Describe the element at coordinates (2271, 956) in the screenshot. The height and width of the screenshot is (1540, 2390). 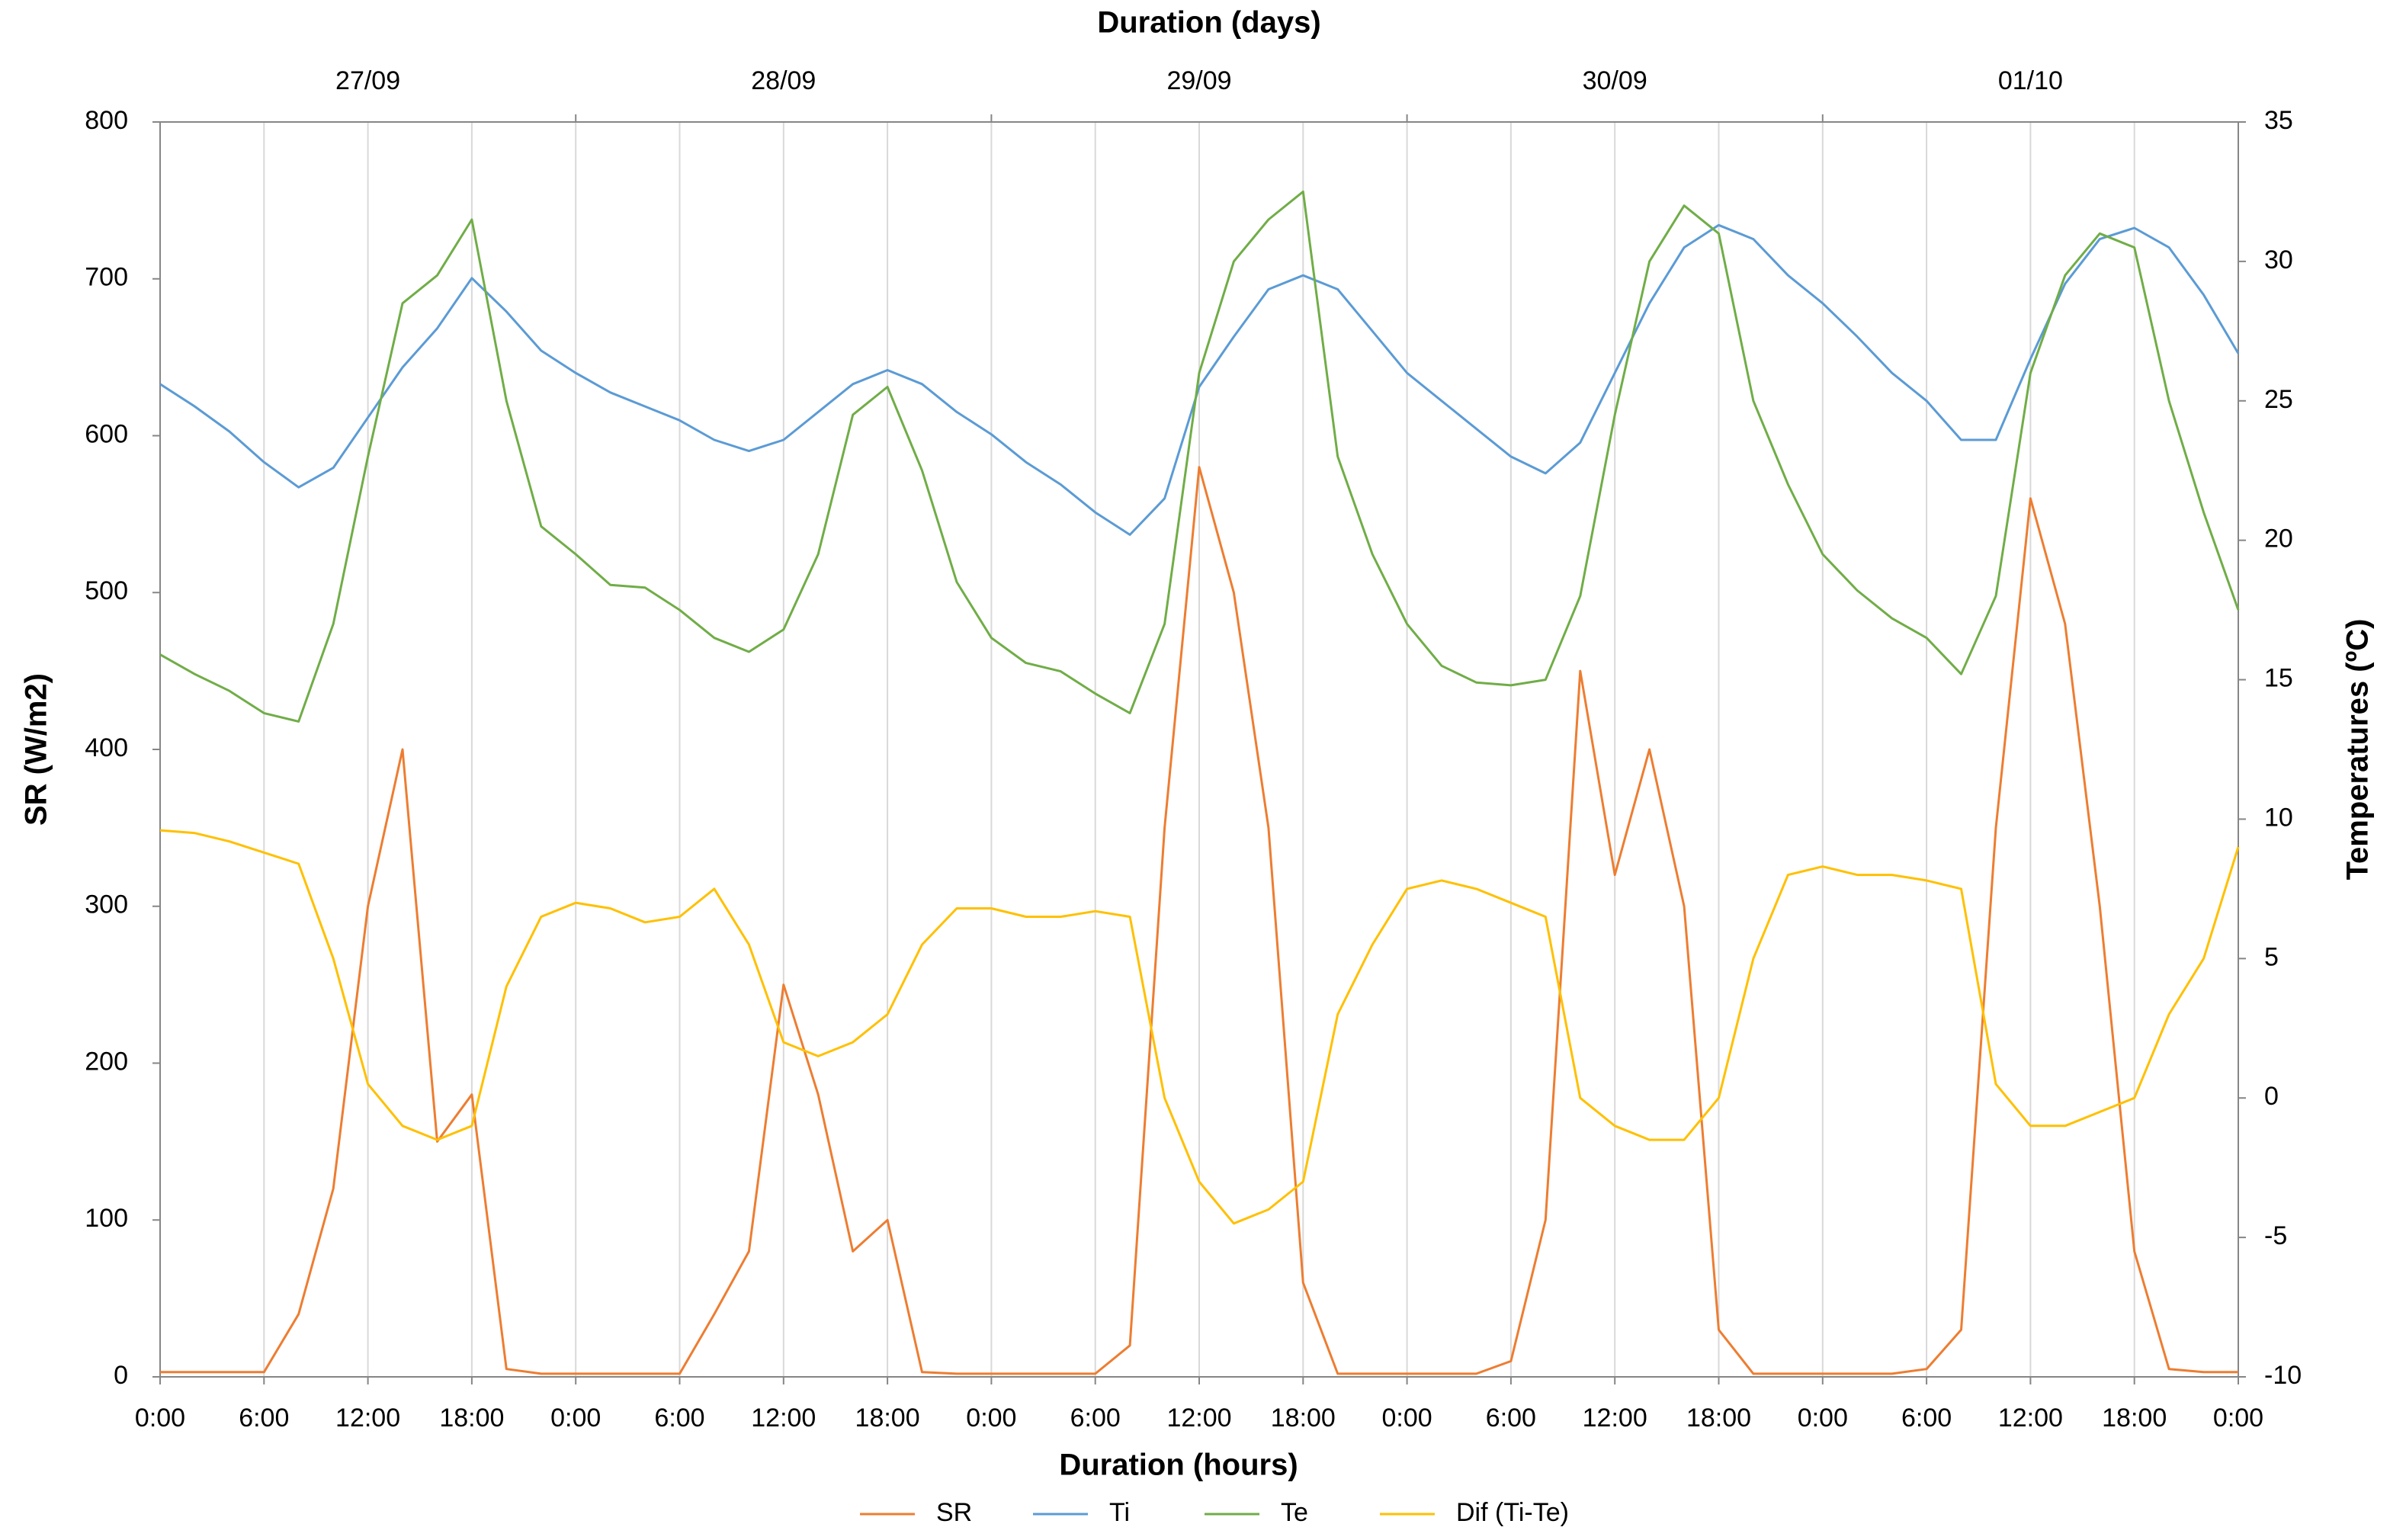
I see `y2-tick-label: 5` at that location.